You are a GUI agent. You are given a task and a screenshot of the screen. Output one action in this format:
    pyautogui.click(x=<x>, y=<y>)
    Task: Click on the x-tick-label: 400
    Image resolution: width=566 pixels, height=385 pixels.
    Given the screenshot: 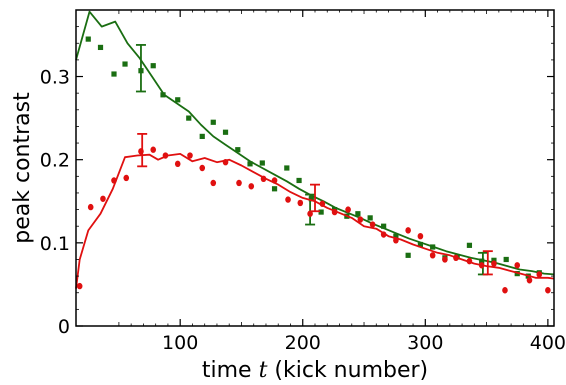 What is the action you would take?
    pyautogui.click(x=548, y=343)
    